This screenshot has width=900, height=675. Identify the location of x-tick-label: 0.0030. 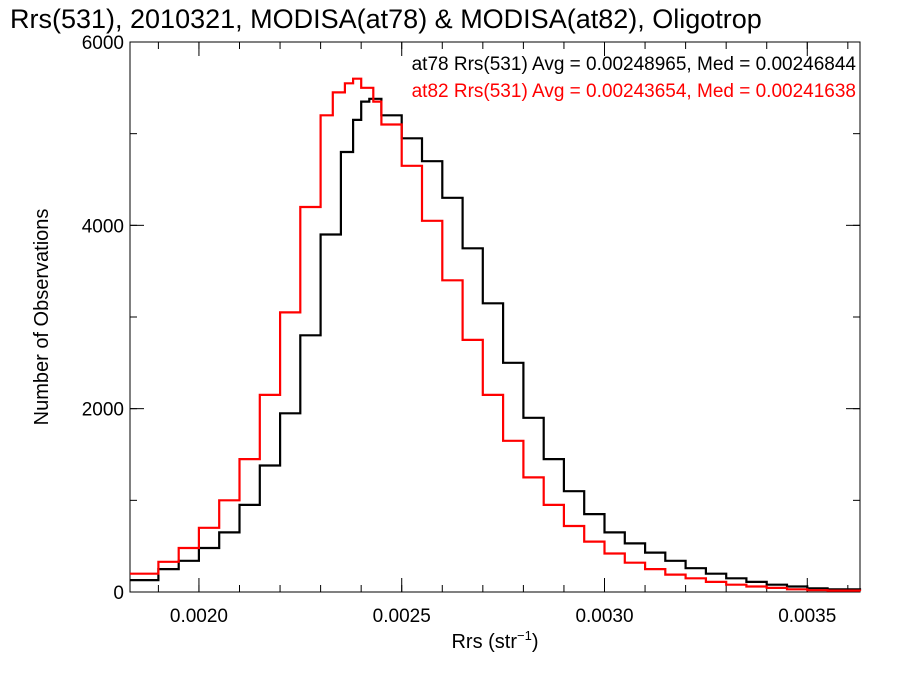
(604, 616).